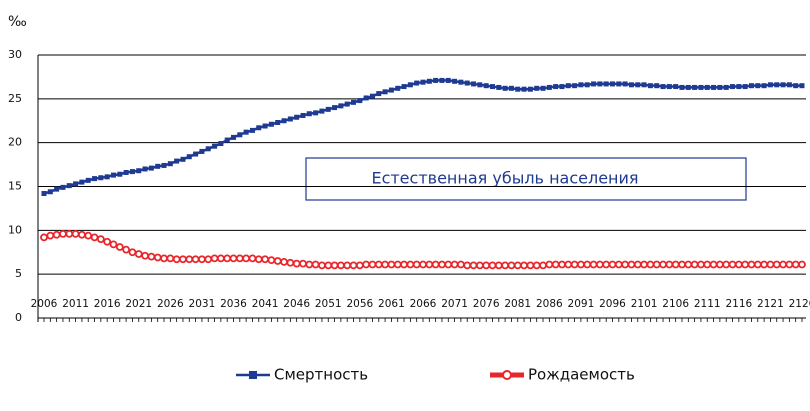 This screenshot has width=810, height=411. I want to click on x-tick-label: 2061, so click(391, 304).